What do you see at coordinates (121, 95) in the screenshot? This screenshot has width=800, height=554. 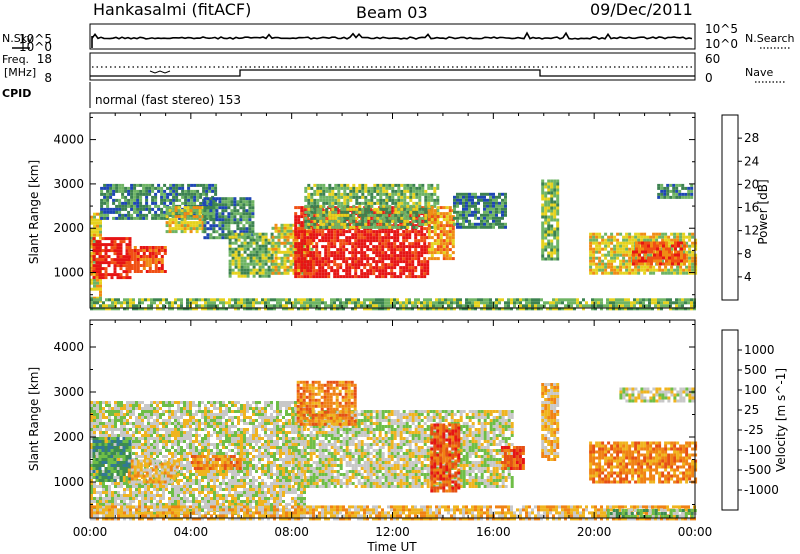 I see `cpid-panel: CPID normal (fast stereo) 153` at bounding box center [121, 95].